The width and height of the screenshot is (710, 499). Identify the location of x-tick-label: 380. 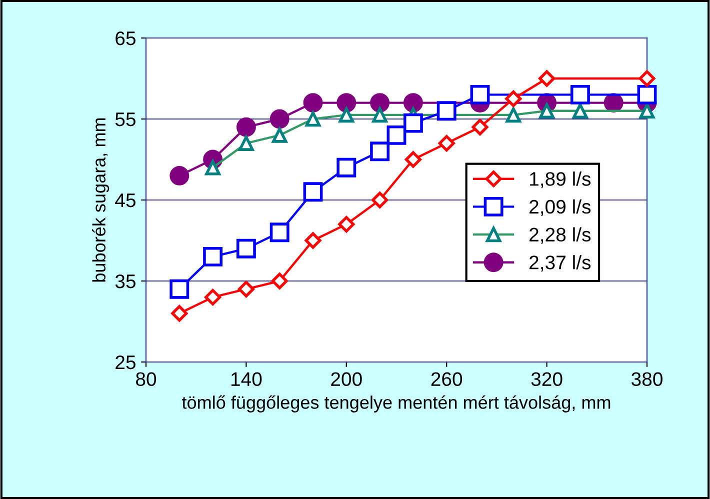
(647, 379).